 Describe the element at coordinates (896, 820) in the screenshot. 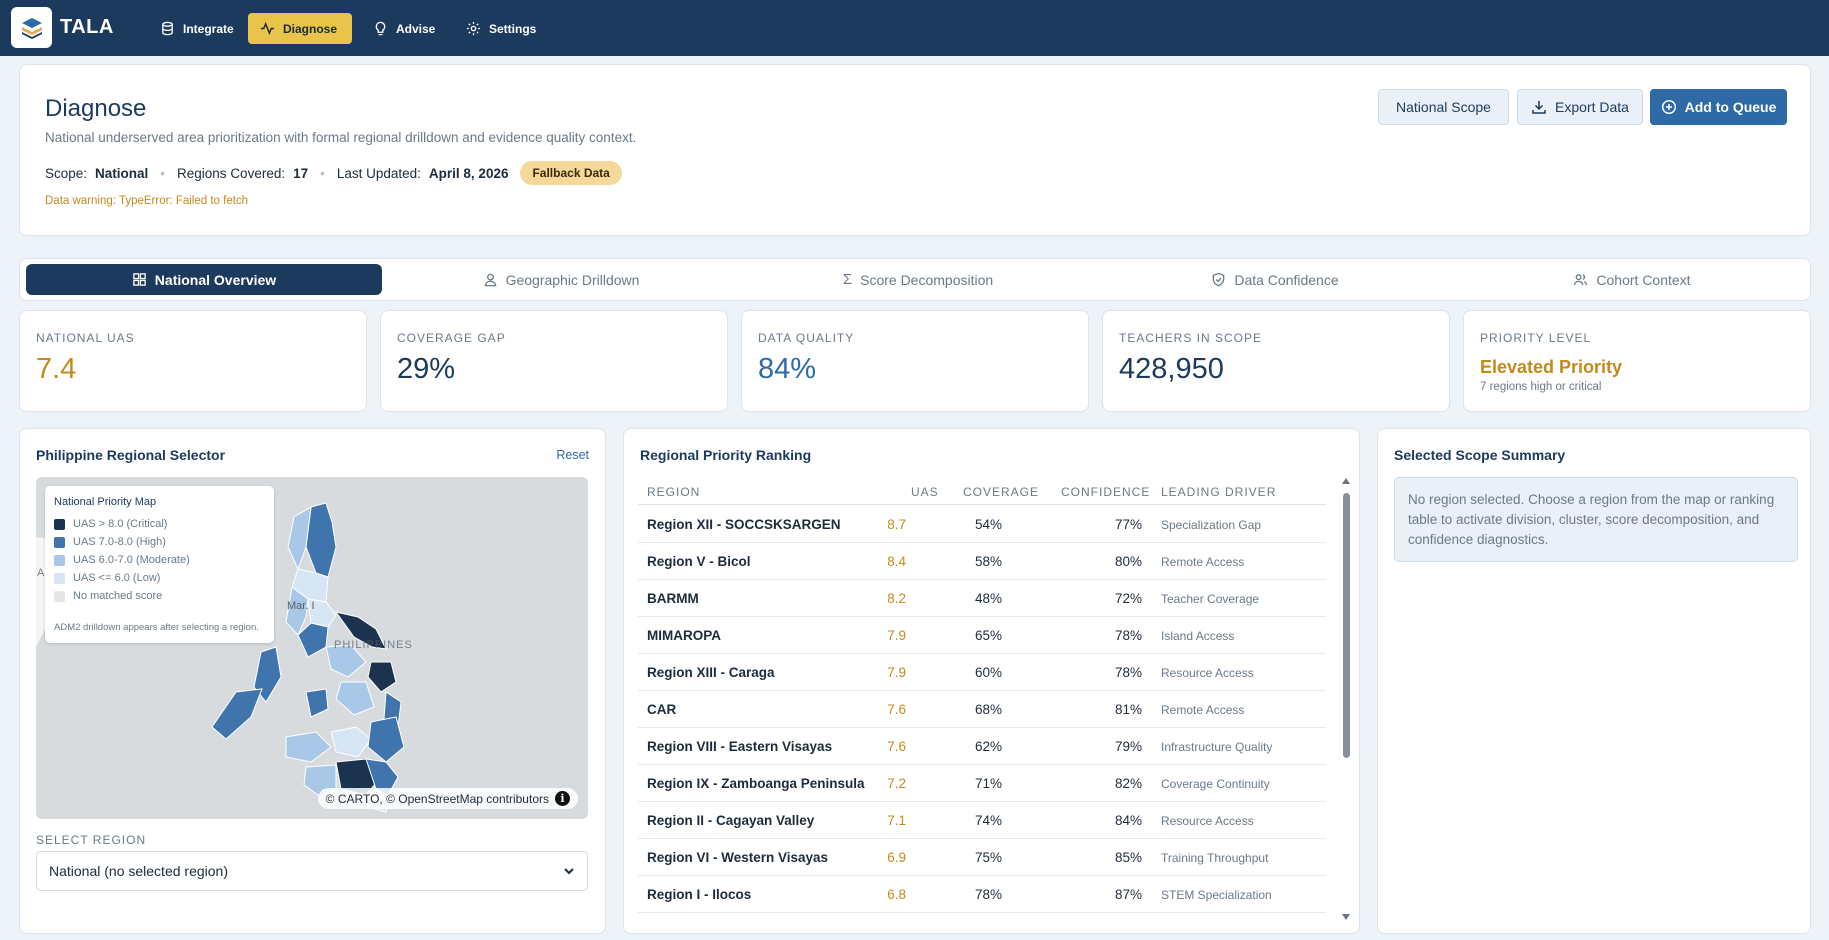

I see `cell-uas: 7.1` at that location.